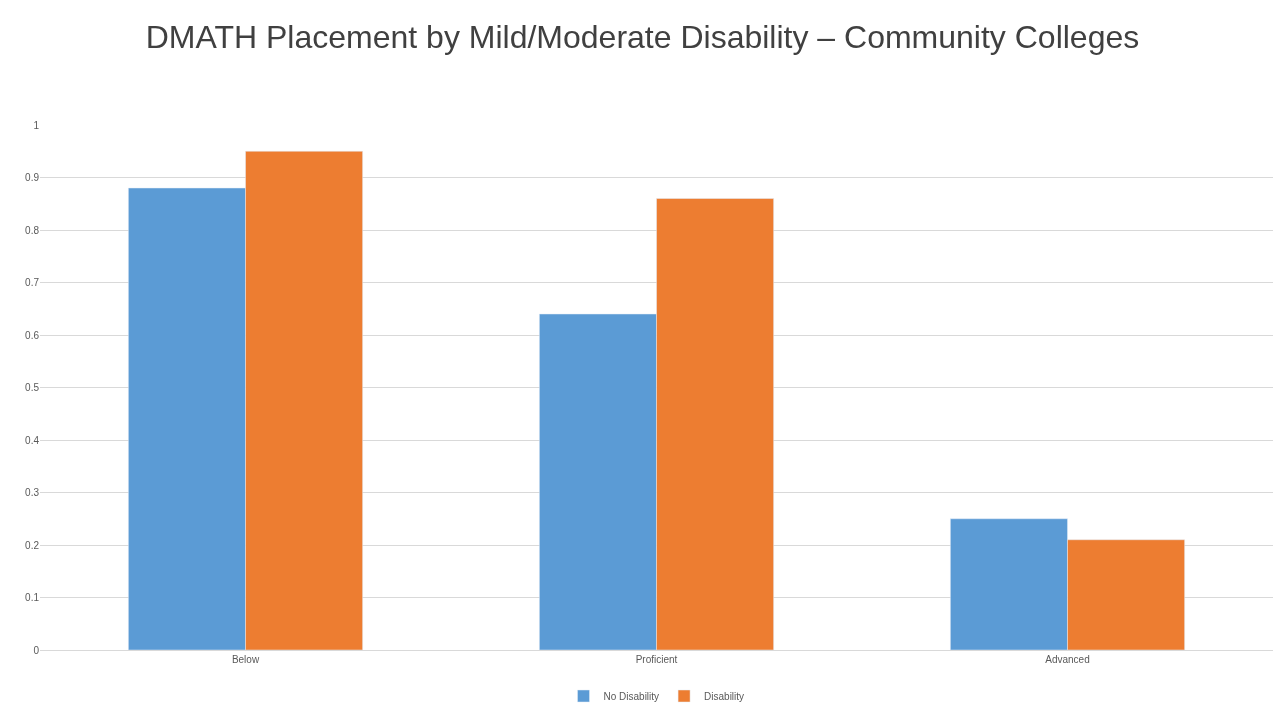 The height and width of the screenshot is (723, 1285). What do you see at coordinates (32, 492) in the screenshot?
I see `y-tick-label: 0.3` at bounding box center [32, 492].